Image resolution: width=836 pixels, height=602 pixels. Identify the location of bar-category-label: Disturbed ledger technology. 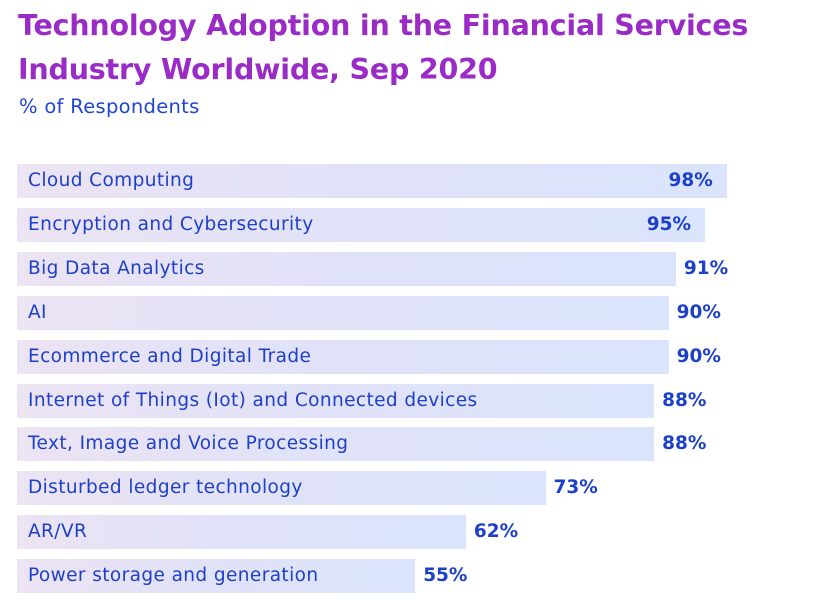
(165, 488).